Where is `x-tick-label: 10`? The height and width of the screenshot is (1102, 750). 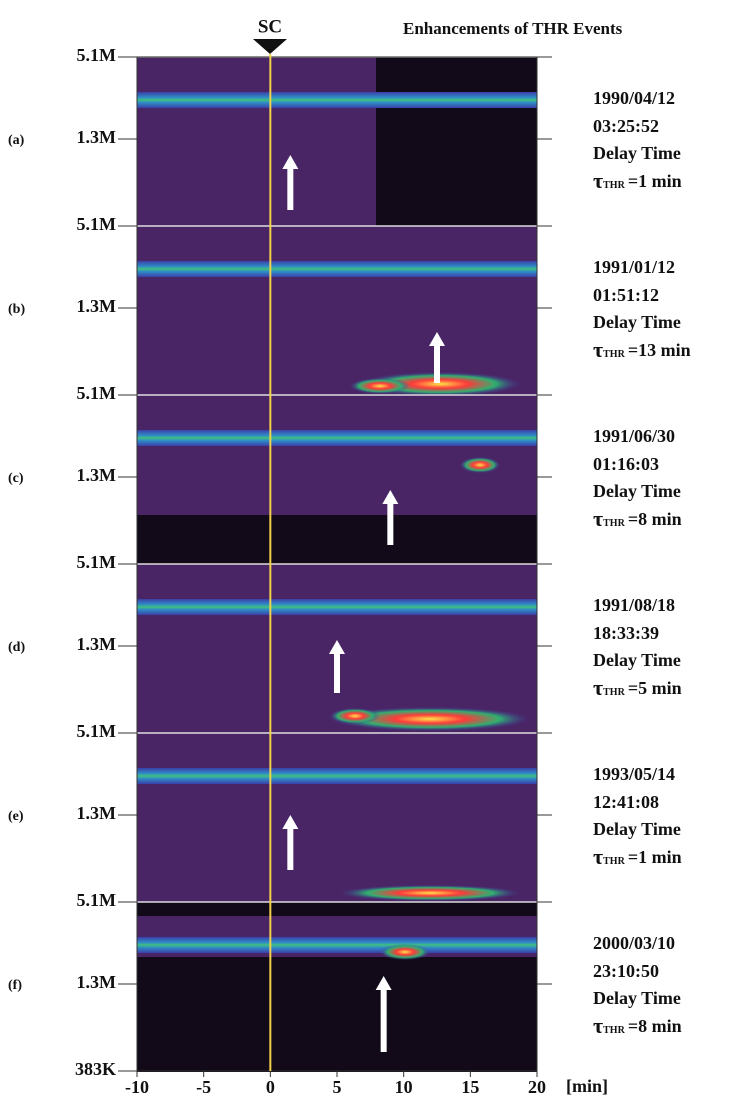
x-tick-label: 10 is located at coordinates (404, 1087).